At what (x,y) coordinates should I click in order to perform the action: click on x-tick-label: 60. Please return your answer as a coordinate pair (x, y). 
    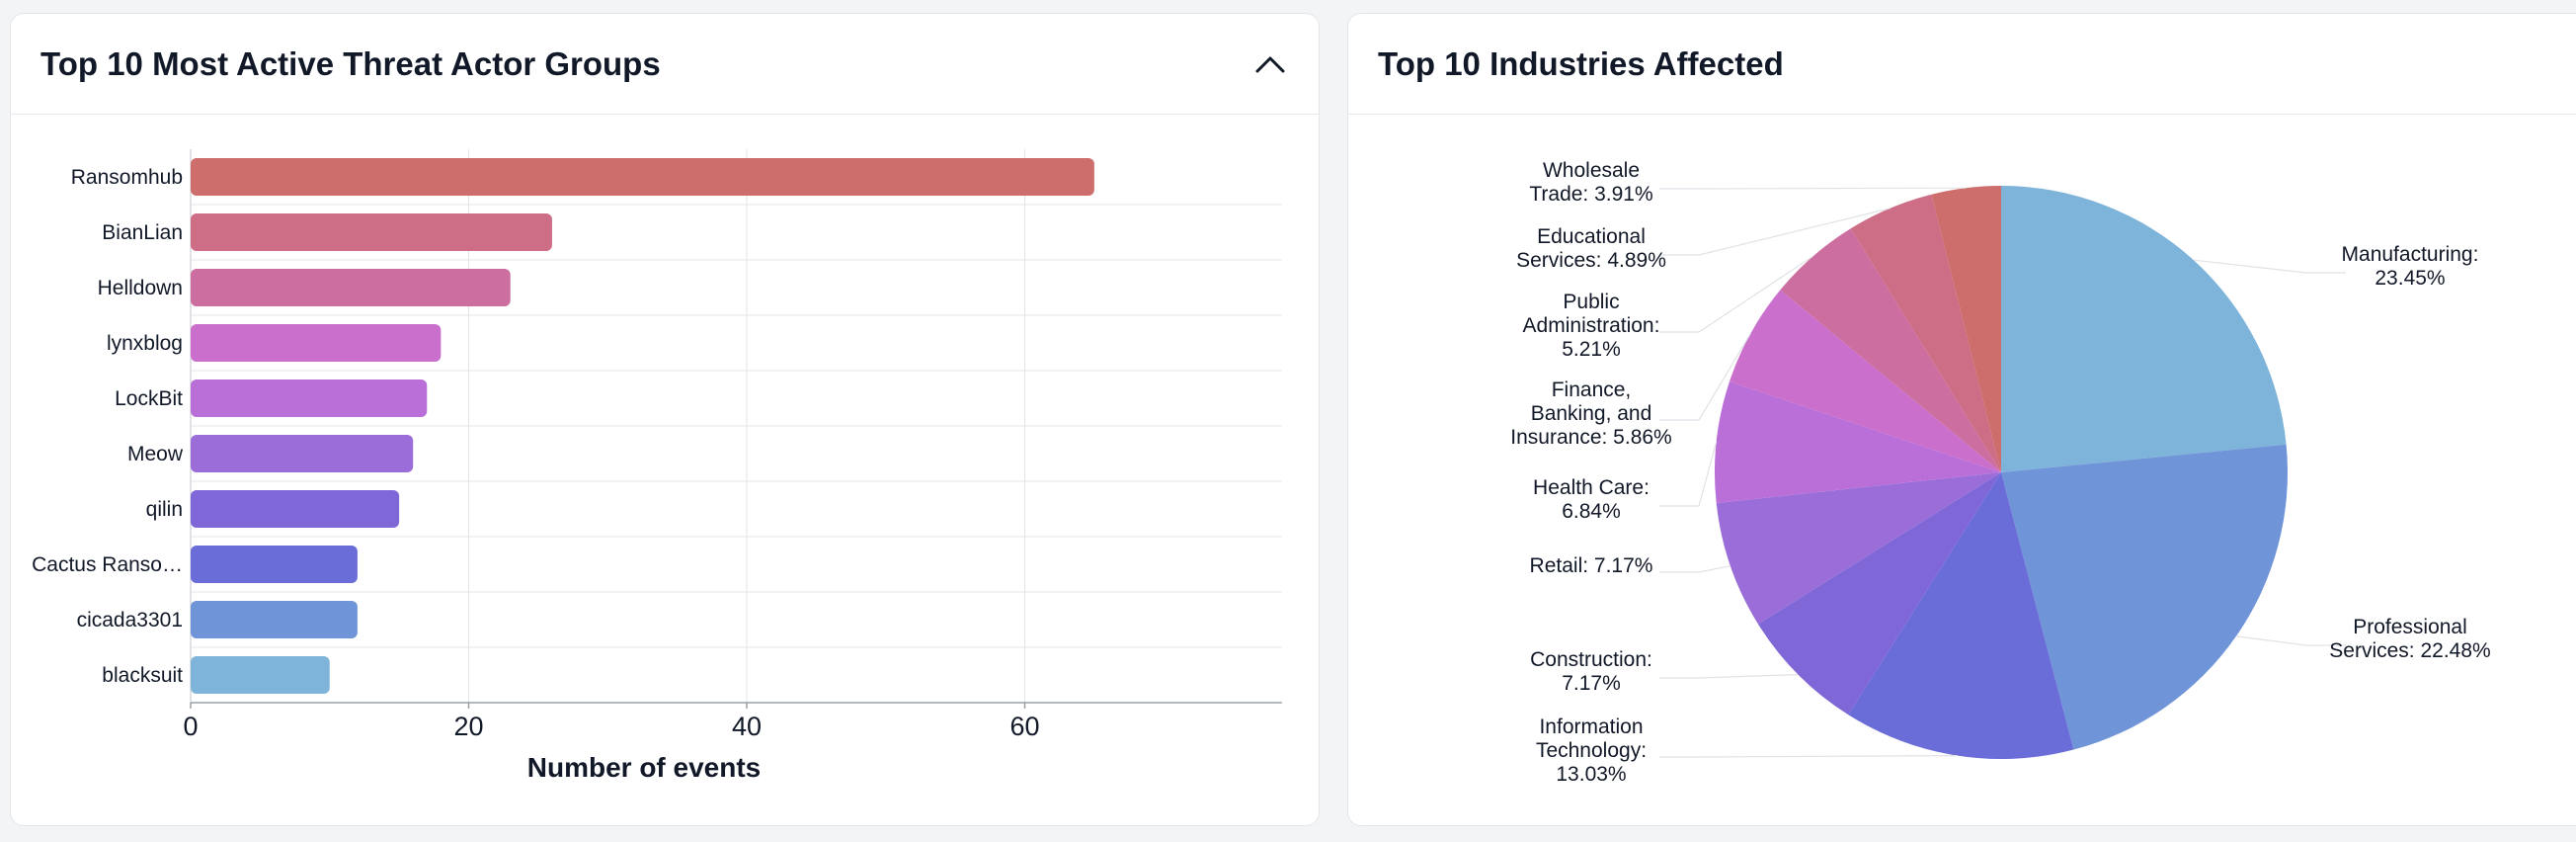
    Looking at the image, I should click on (1024, 726).